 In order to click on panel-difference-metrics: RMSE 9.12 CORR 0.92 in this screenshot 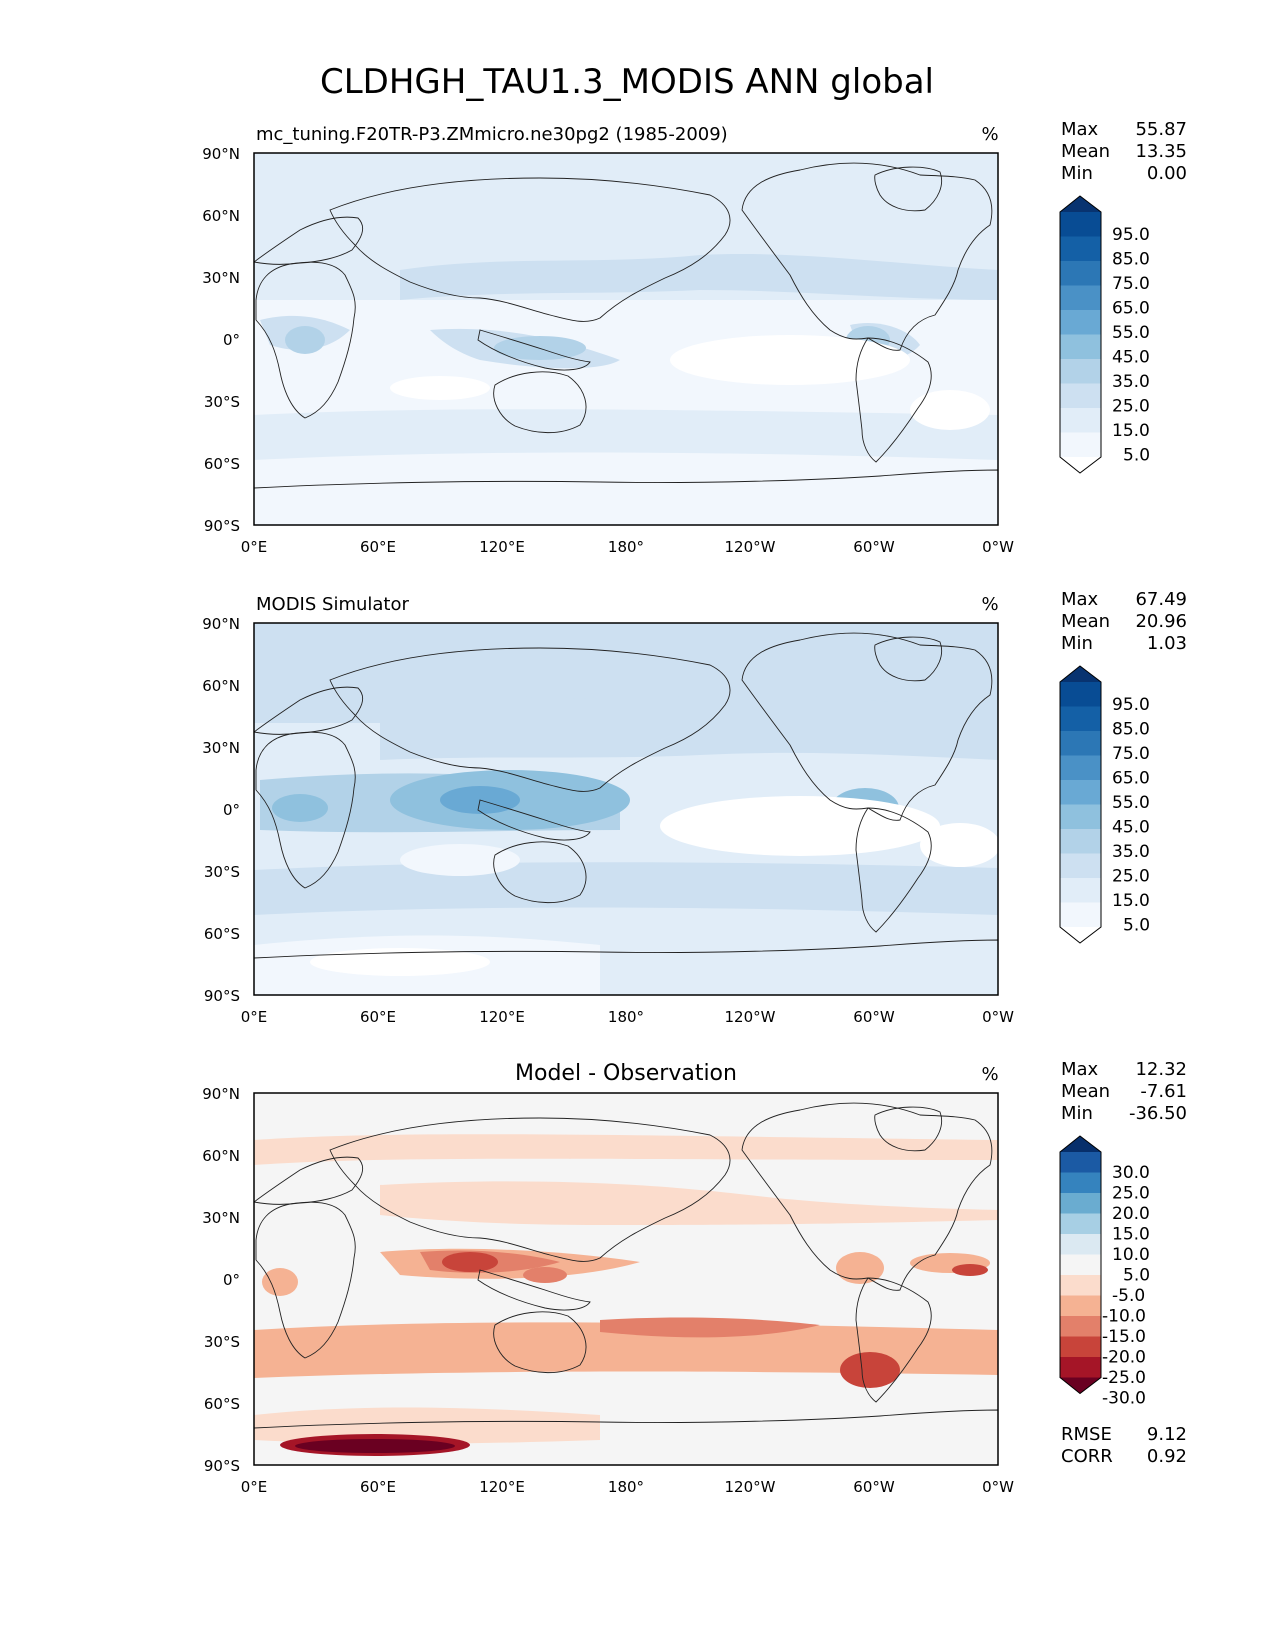, I will do `click(1124, 1445)`.